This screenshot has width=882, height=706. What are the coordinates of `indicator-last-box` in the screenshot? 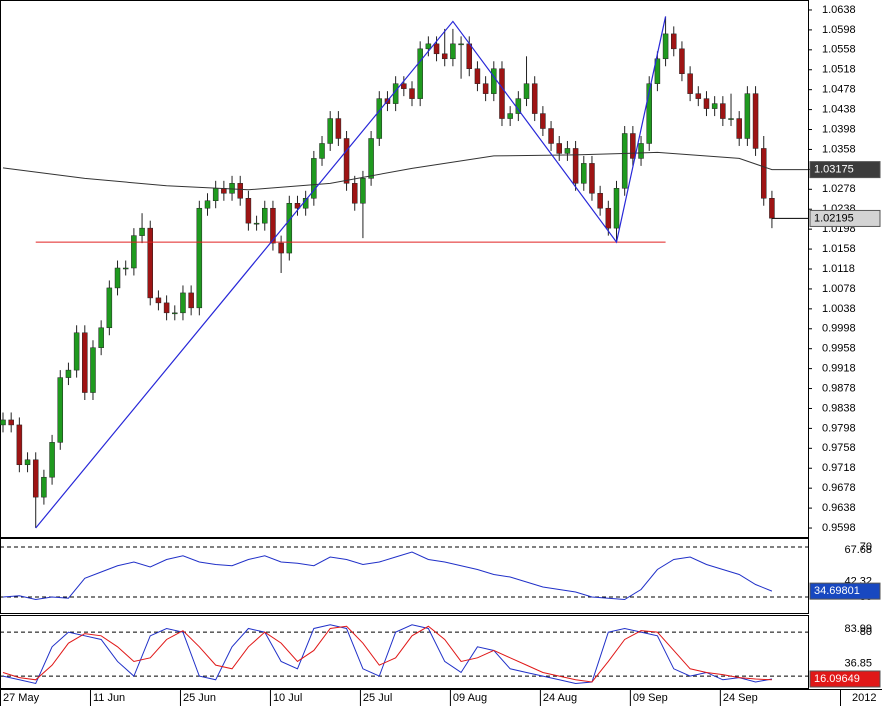 It's located at (845, 679).